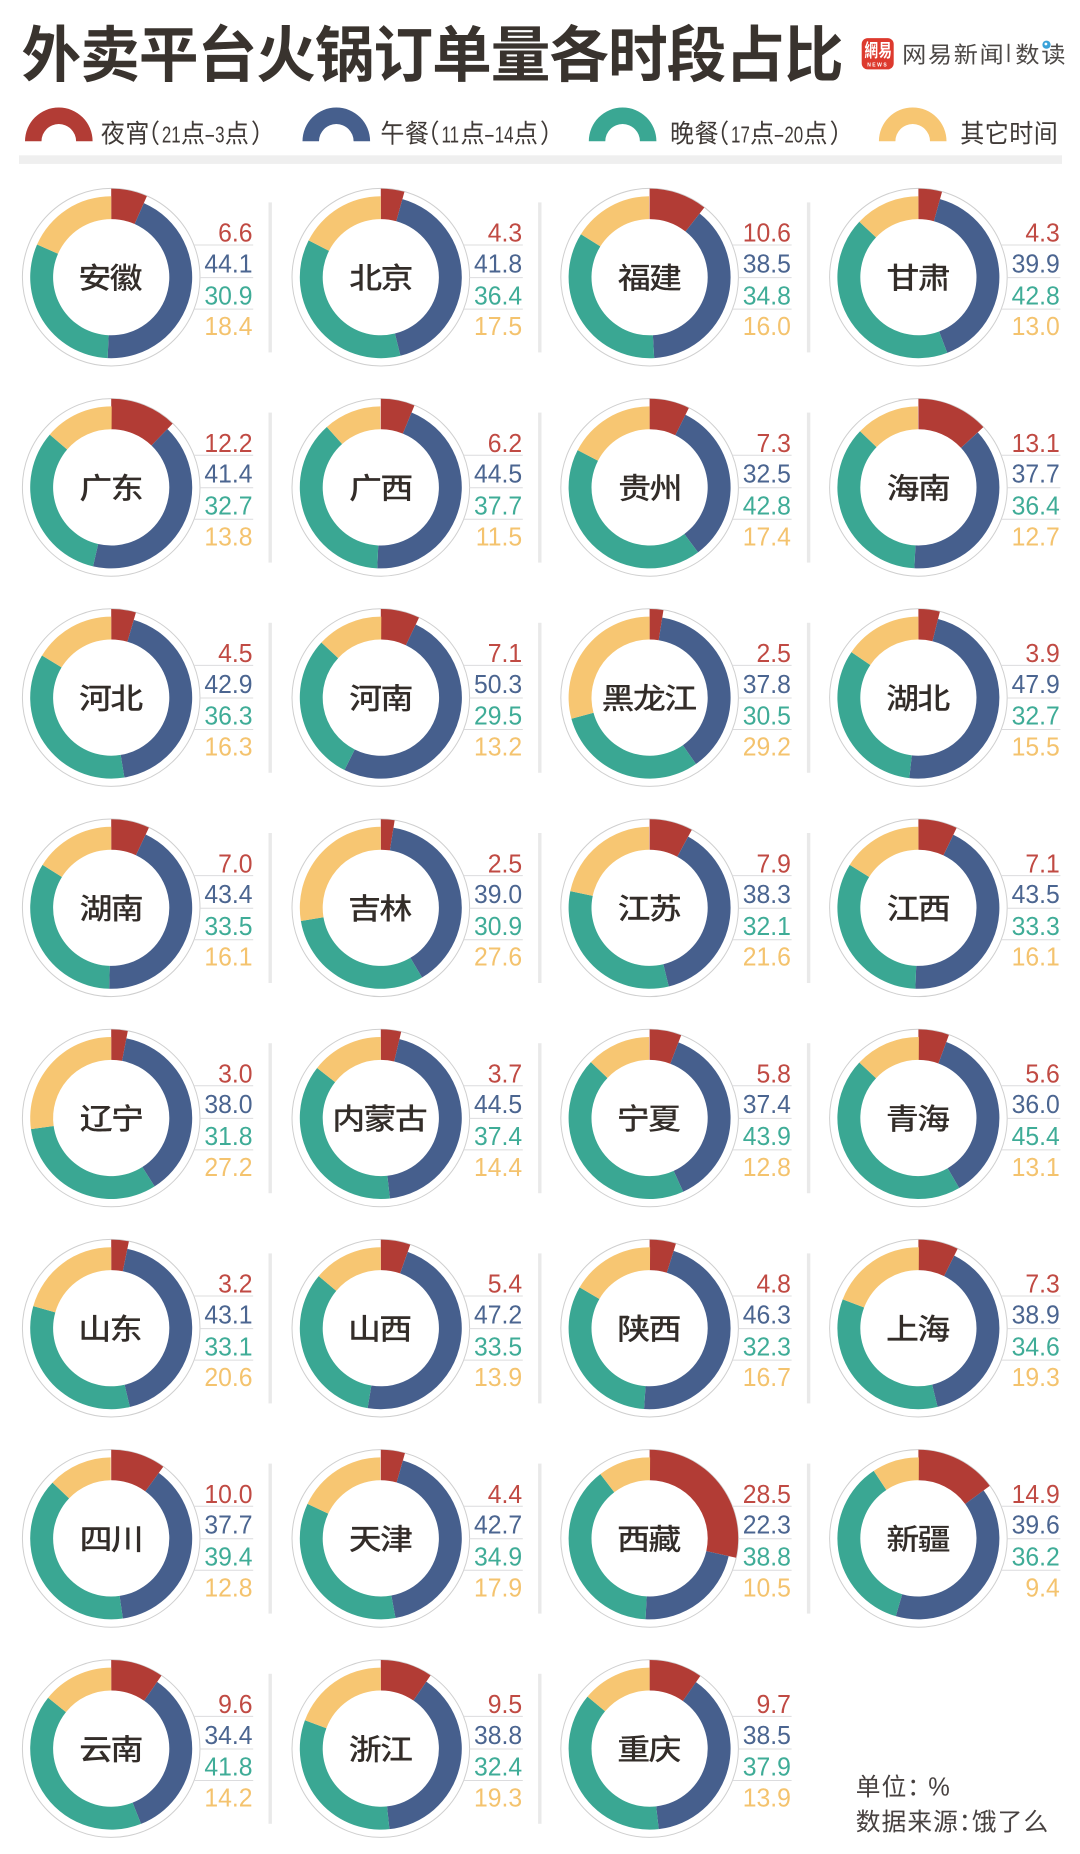  I want to click on svg-text: 17.9, so click(498, 1588).